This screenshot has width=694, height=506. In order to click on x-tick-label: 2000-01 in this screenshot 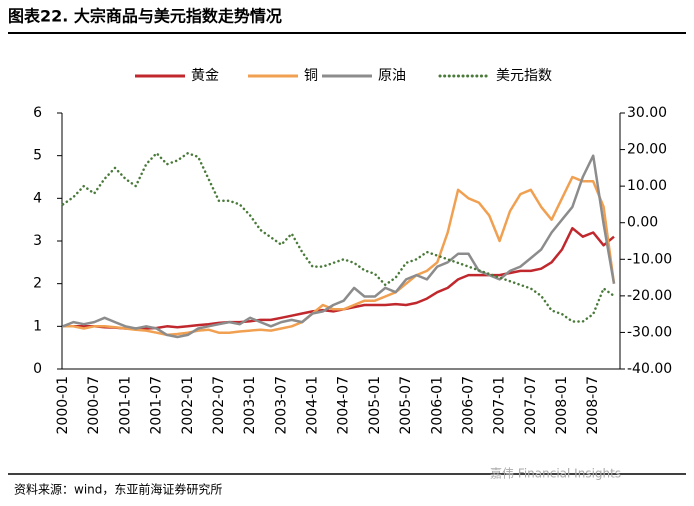, I will do `click(63, 405)`.